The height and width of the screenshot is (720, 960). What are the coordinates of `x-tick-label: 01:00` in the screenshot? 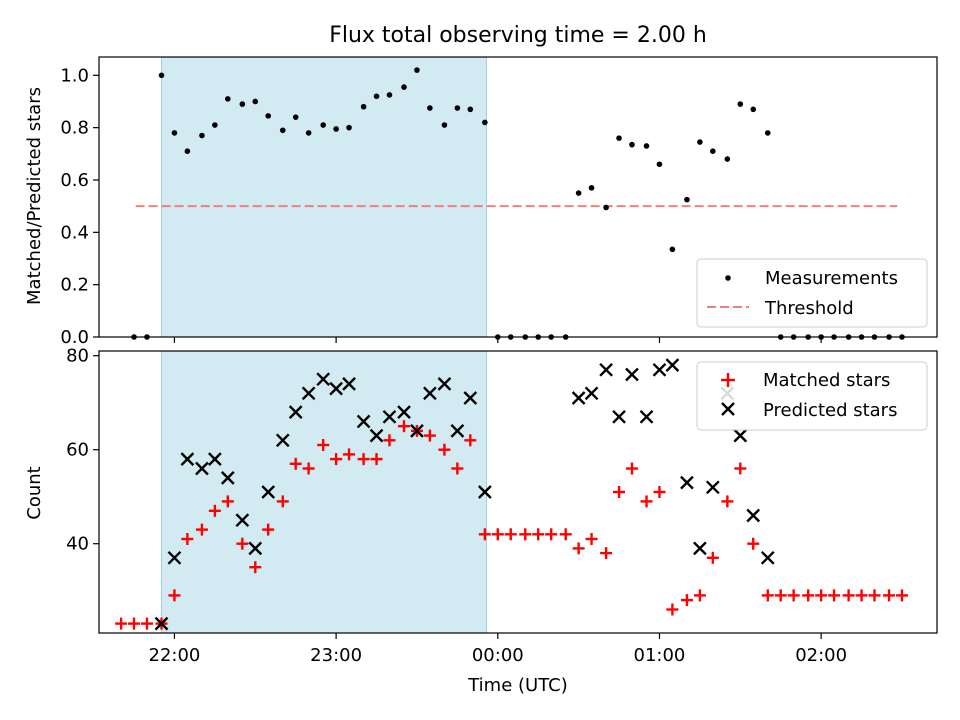 It's located at (660, 655).